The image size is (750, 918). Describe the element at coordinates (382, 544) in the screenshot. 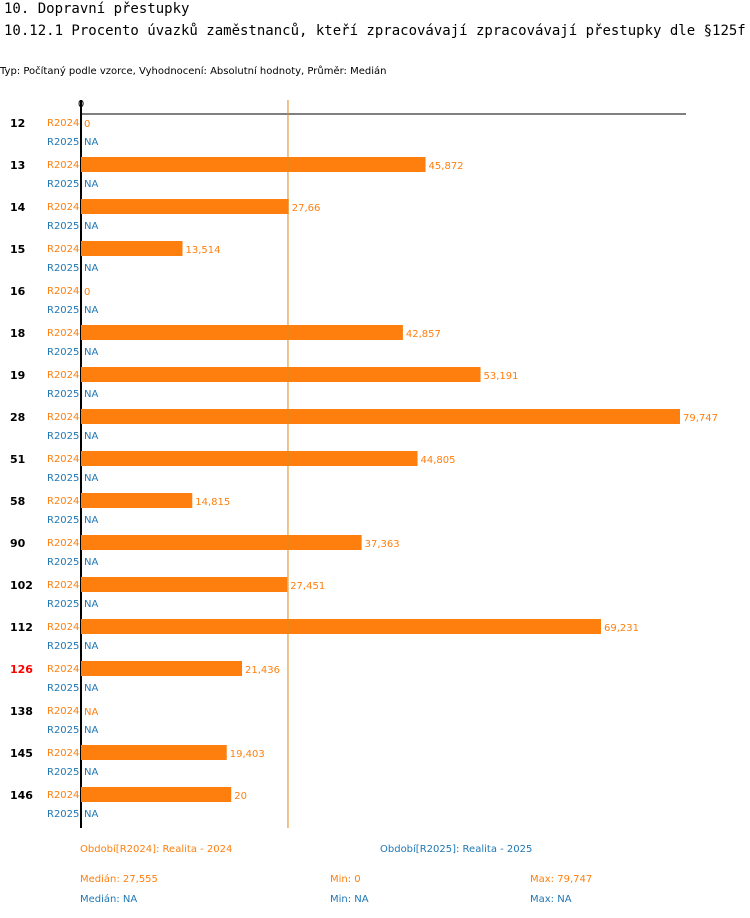

I see `data-label-r2024: 37,363` at that location.